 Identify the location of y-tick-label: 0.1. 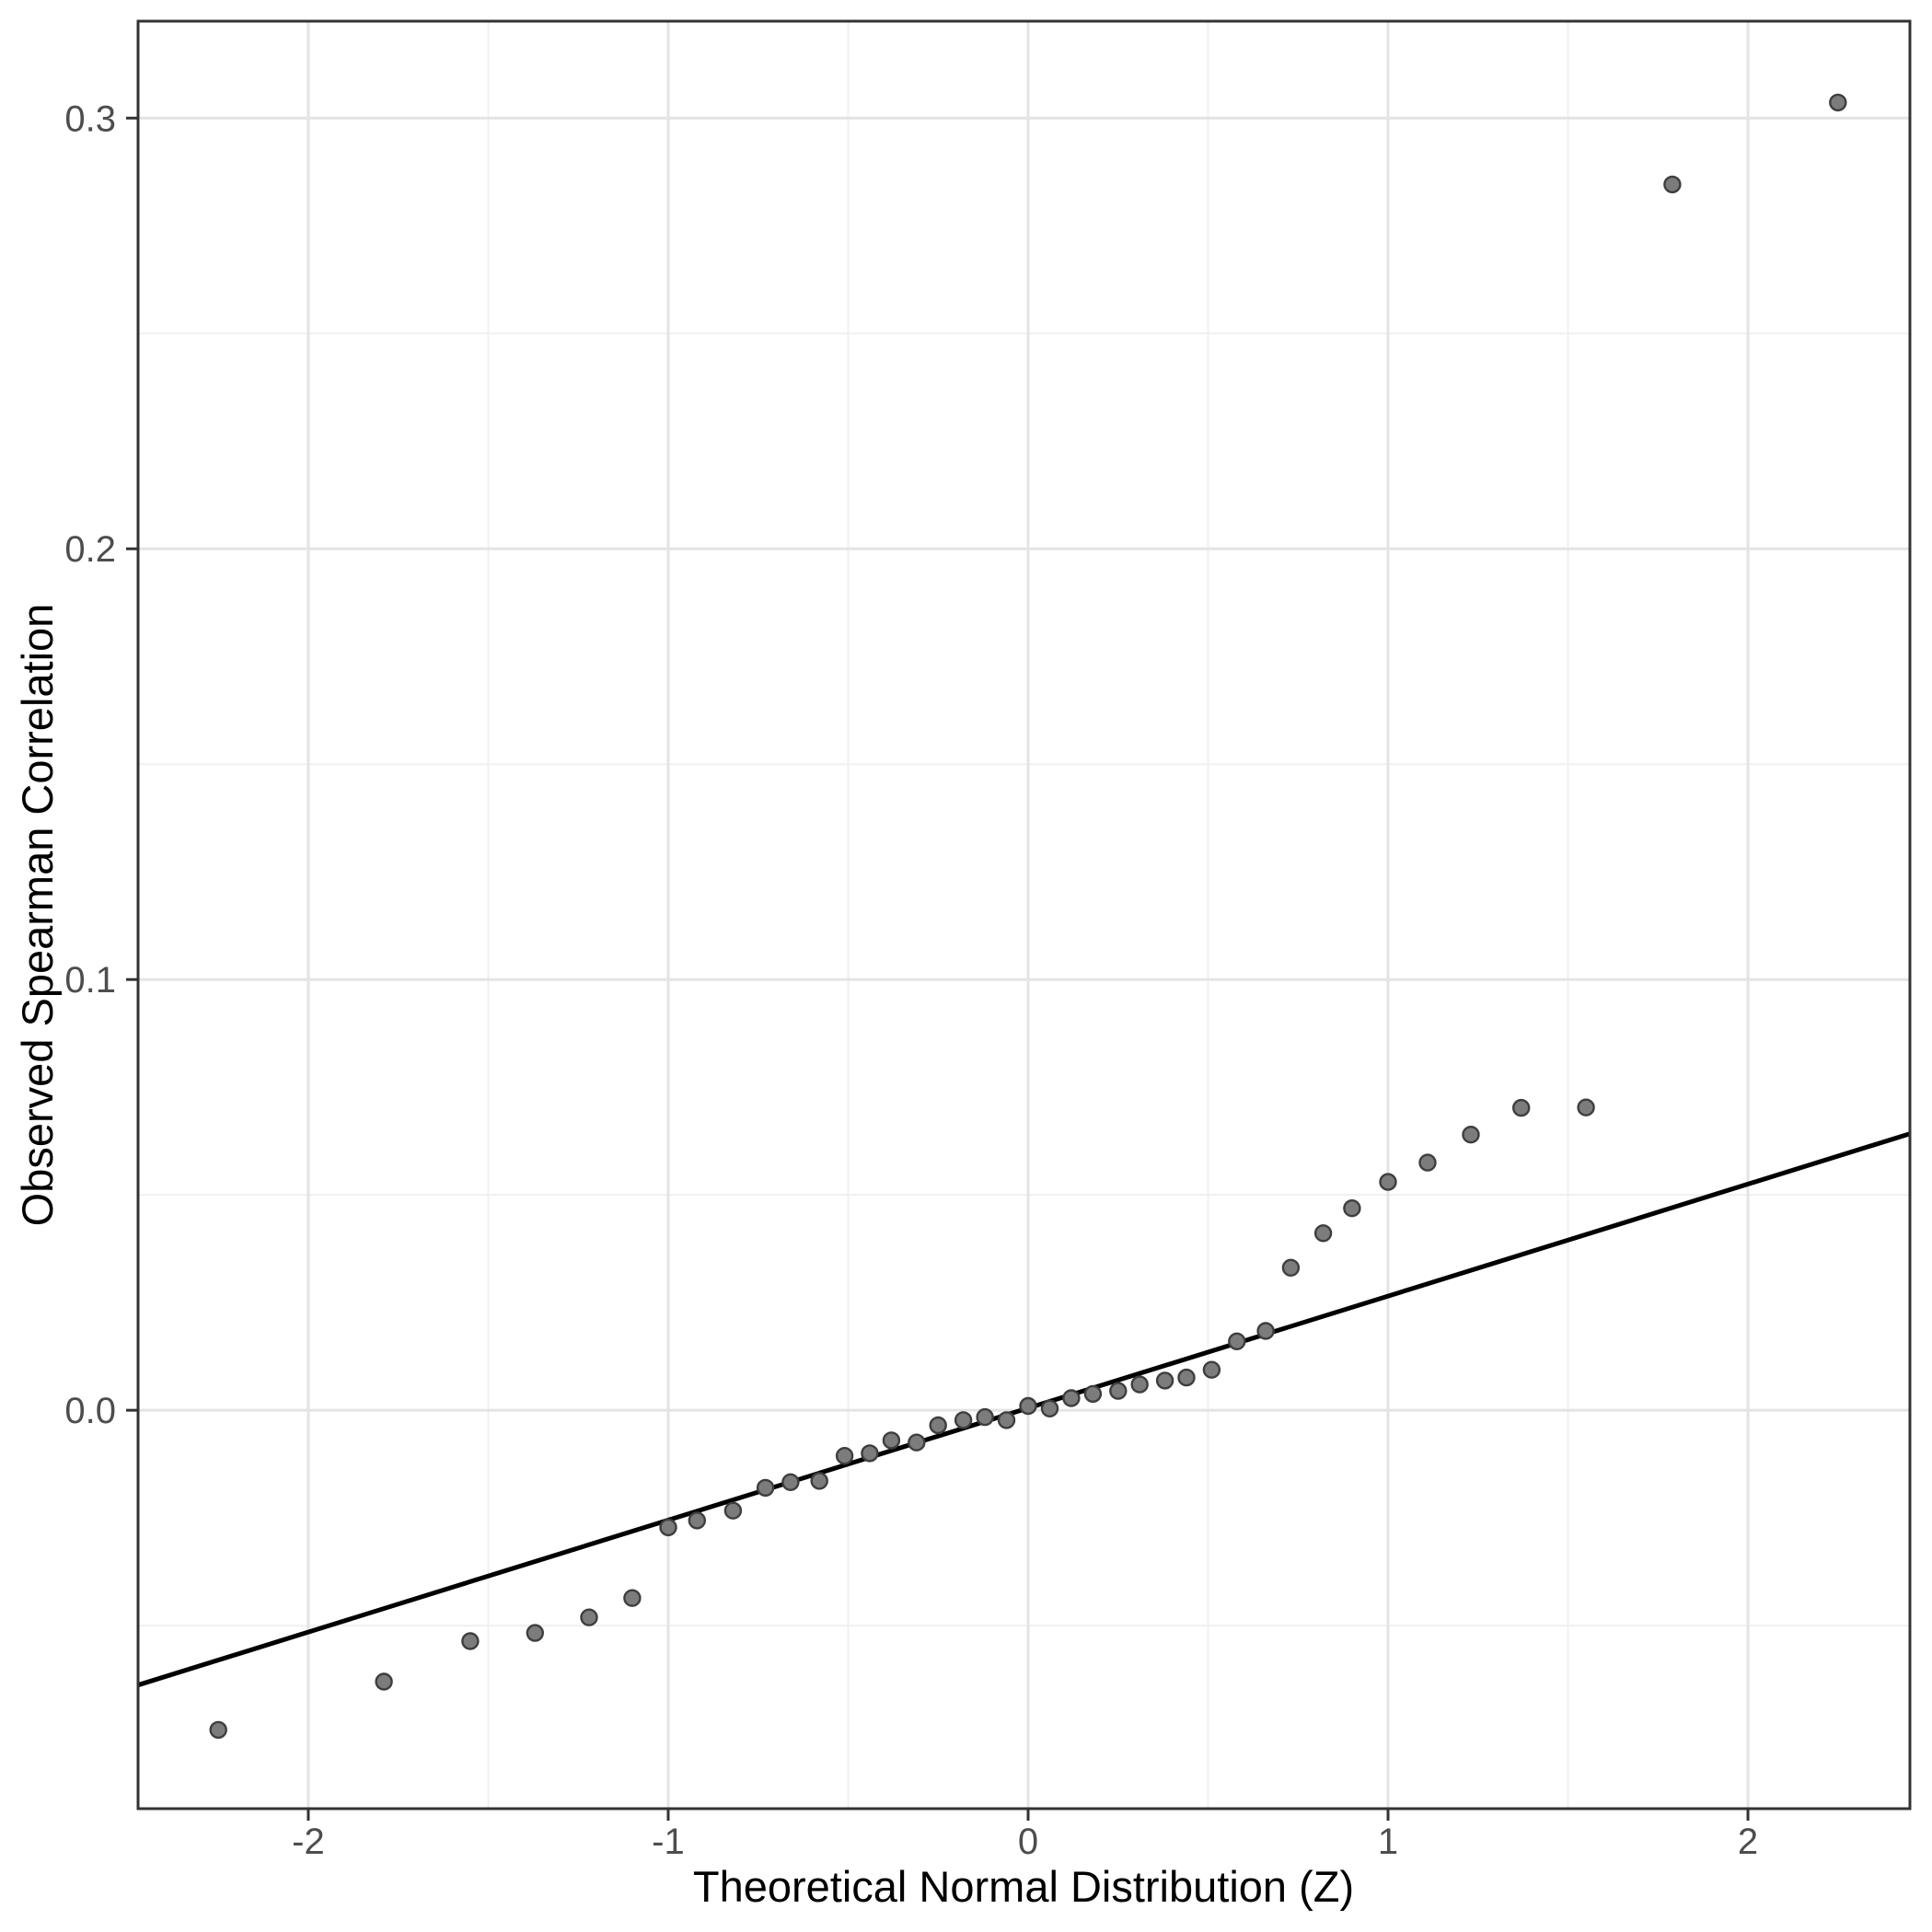
(90, 981).